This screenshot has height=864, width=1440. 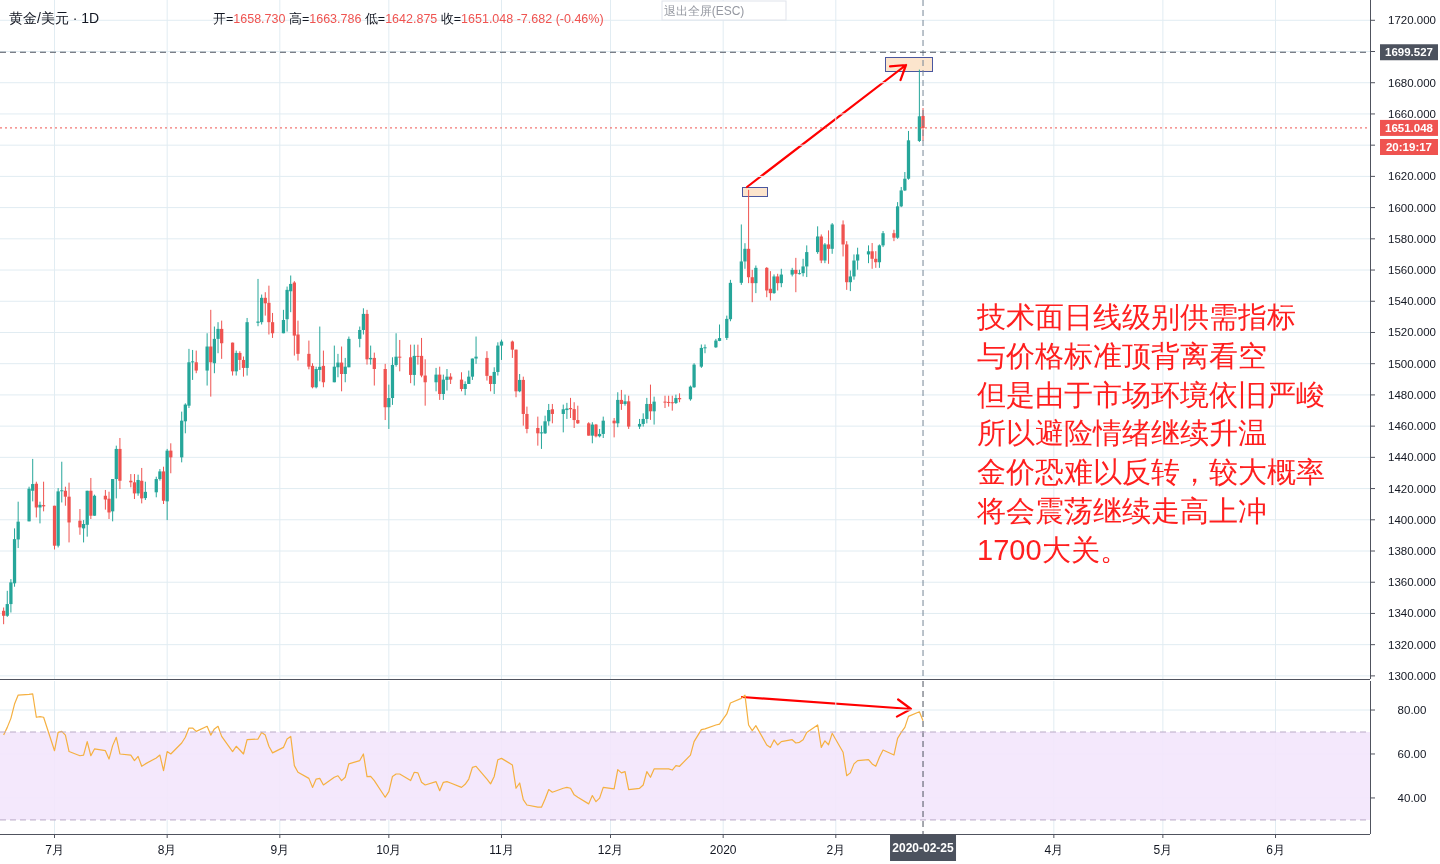 What do you see at coordinates (1412, 82) in the screenshot?
I see `y-tick-label: 1680.000` at bounding box center [1412, 82].